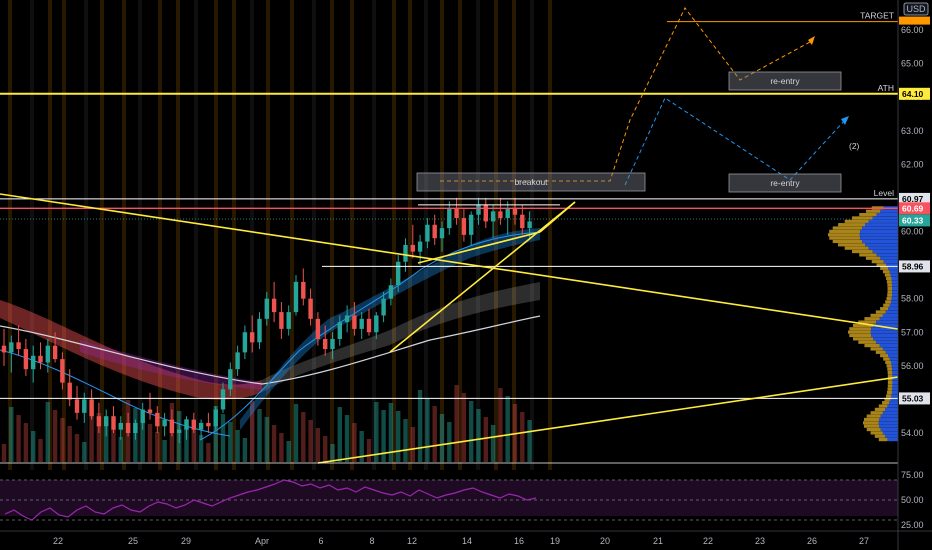  Describe the element at coordinates (608, 420) in the screenshot. I see `trendline` at that location.